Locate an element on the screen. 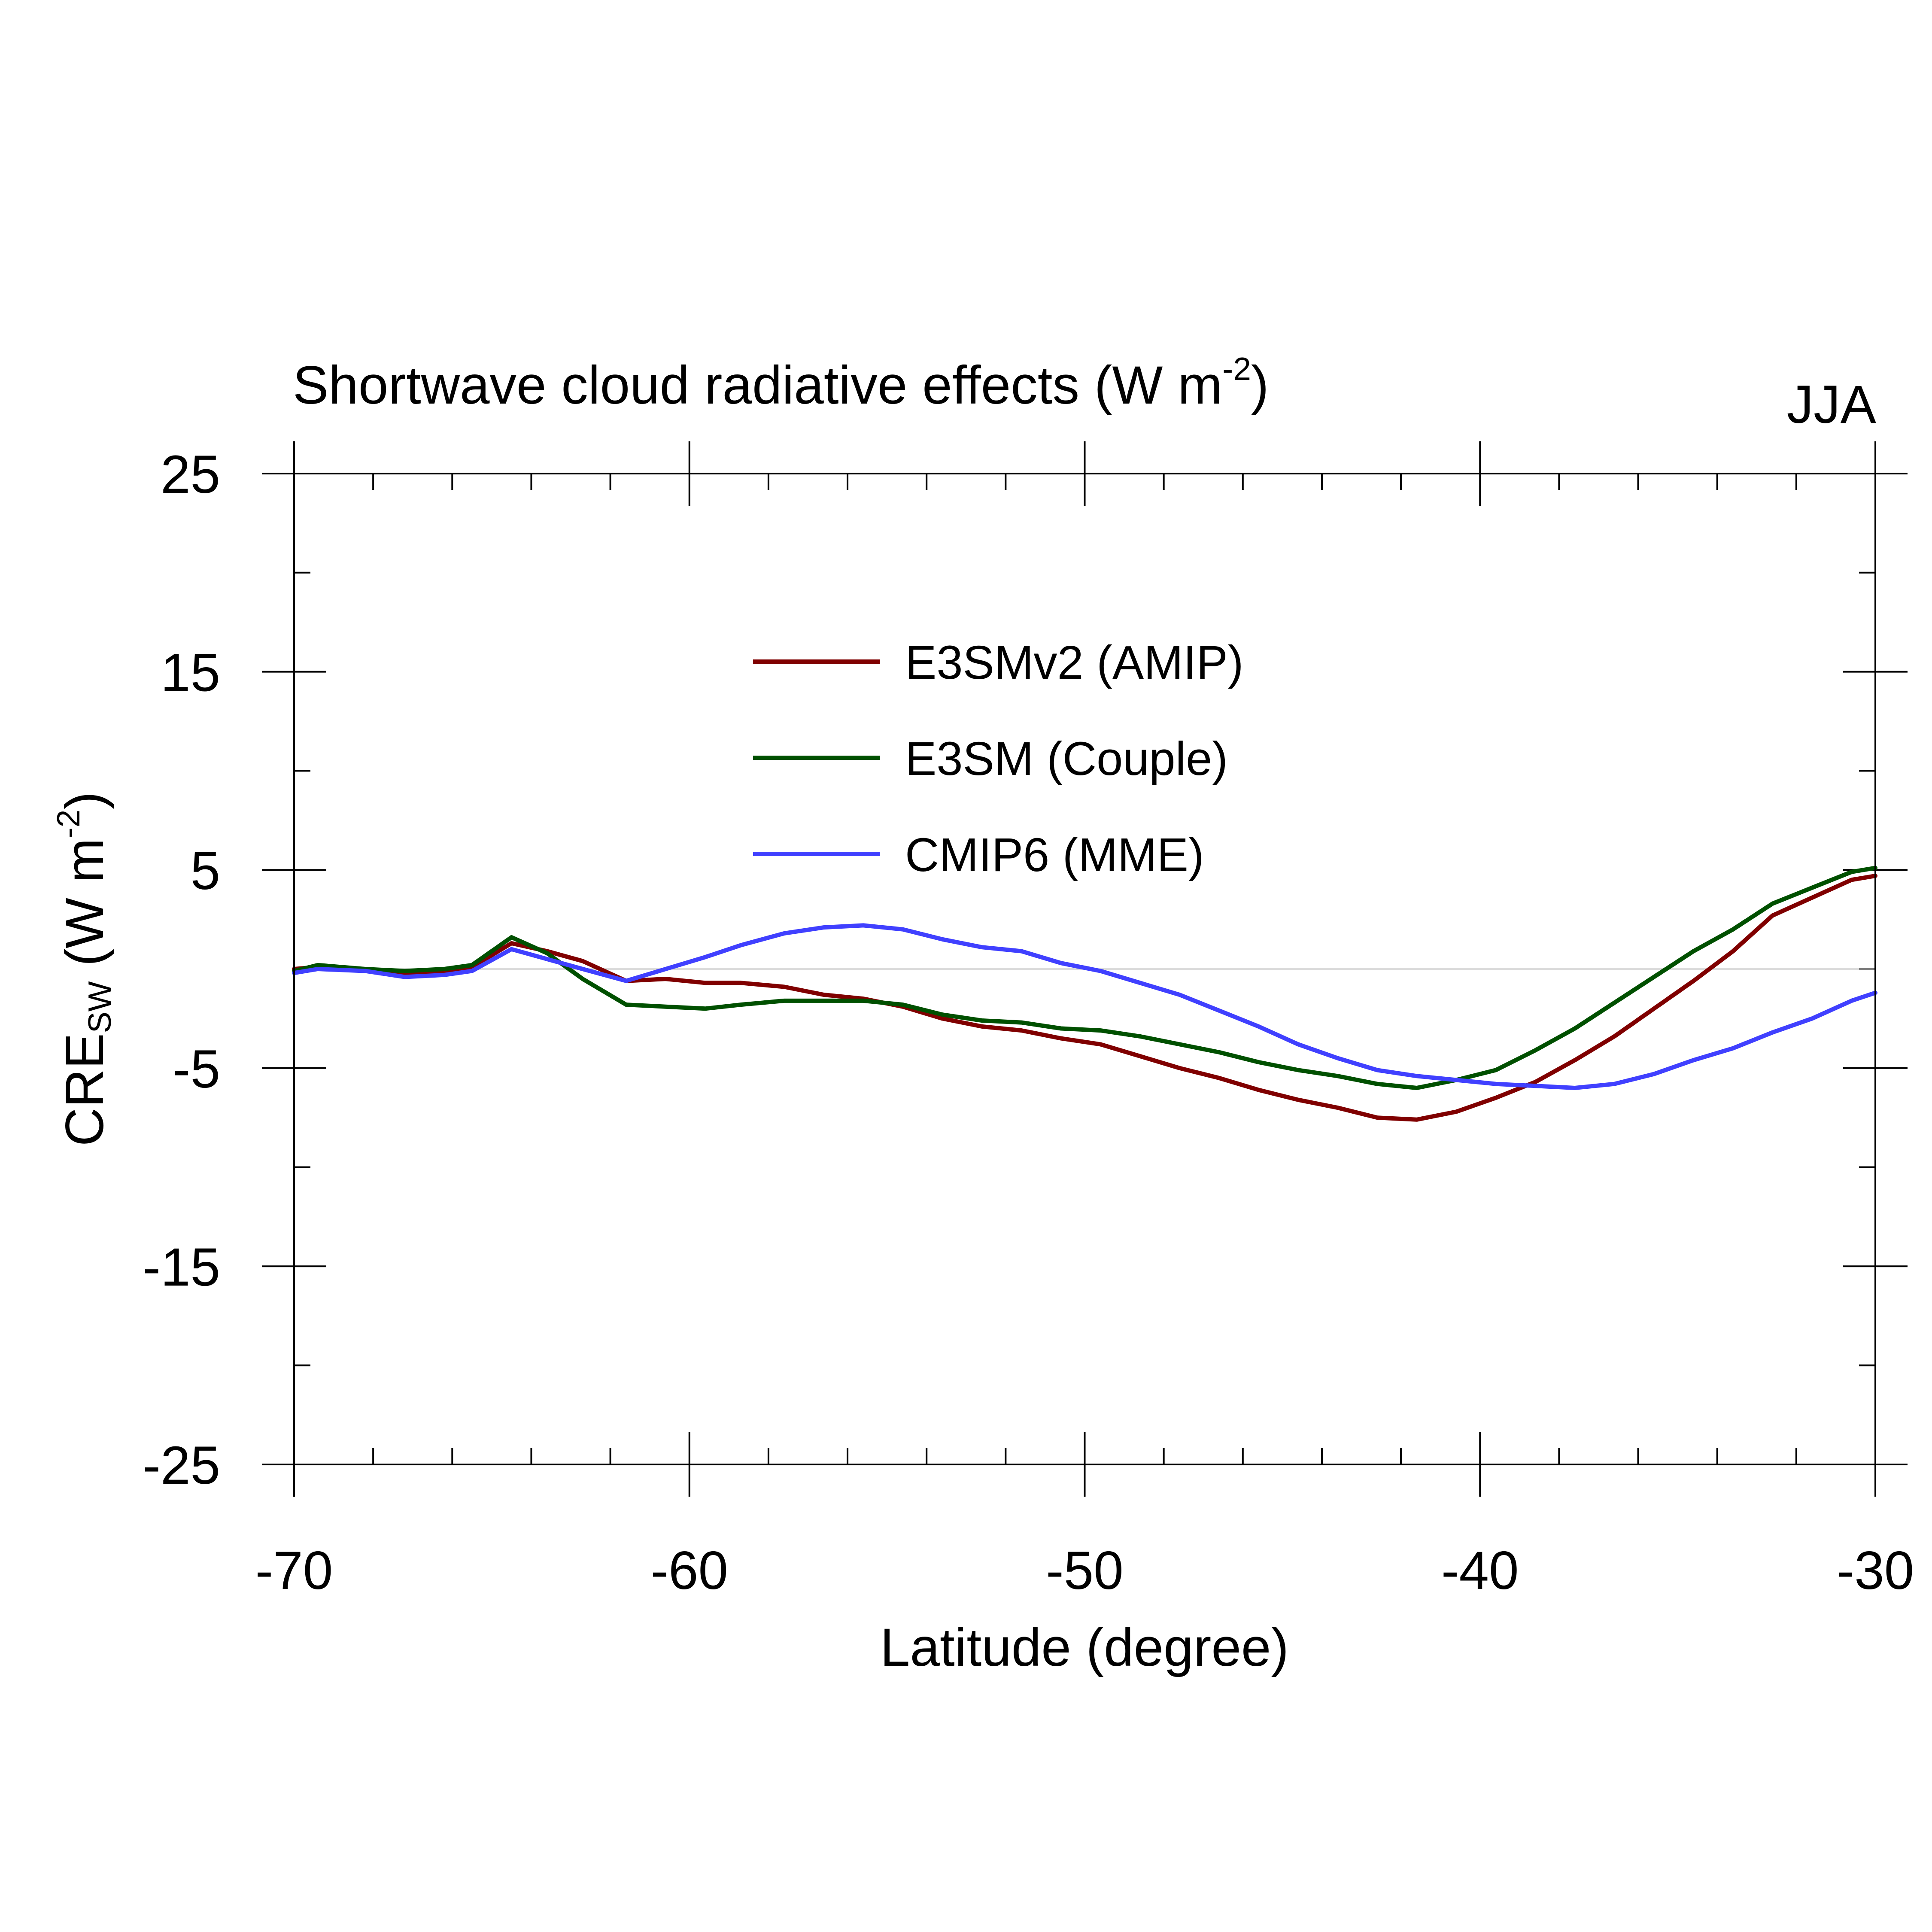 The width and height of the screenshot is (1932, 1932). y-axis-label-superscript: -2 is located at coordinates (68, 824).